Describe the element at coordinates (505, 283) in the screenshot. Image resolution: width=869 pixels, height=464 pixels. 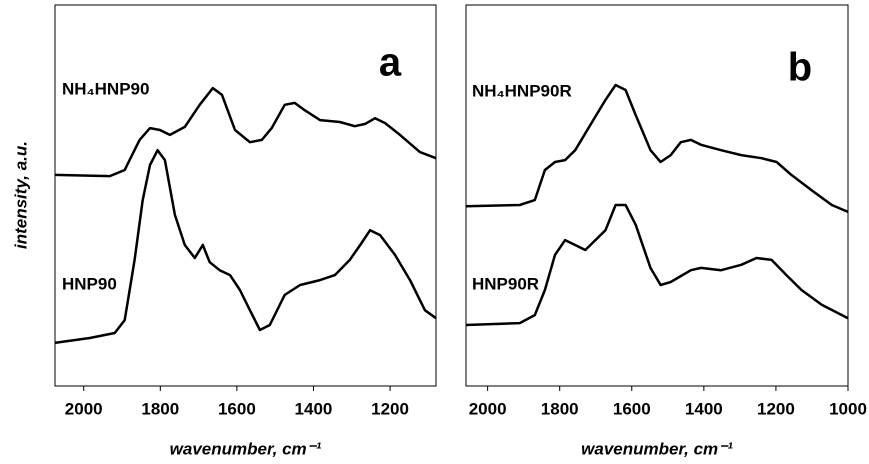
I see `series-label: HNP90R` at that location.